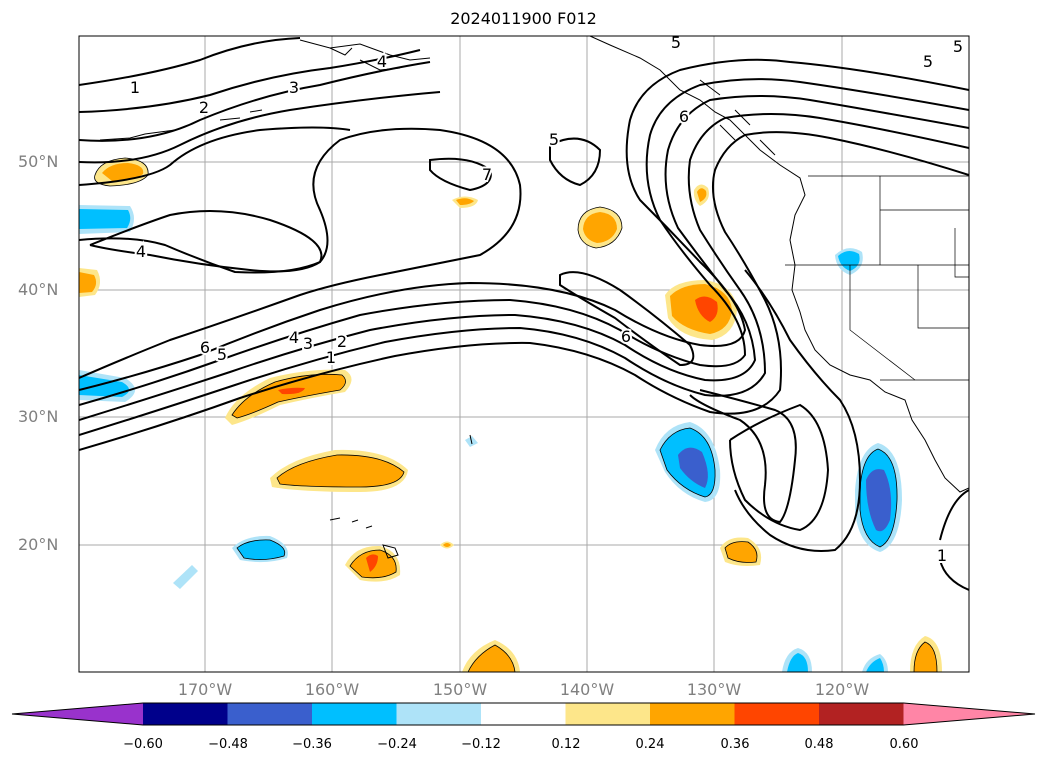 The width and height of the screenshot is (1047, 765). What do you see at coordinates (714, 689) in the screenshot?
I see `lon-label-130w: 130°W` at bounding box center [714, 689].